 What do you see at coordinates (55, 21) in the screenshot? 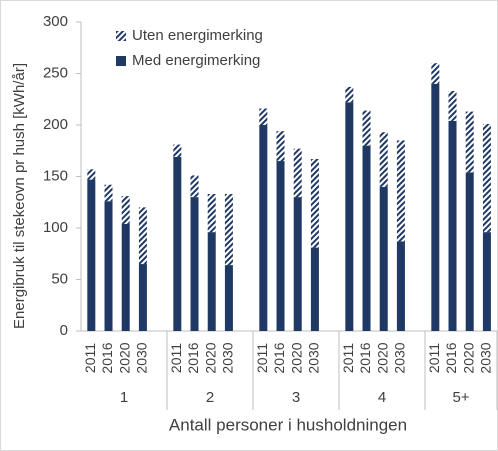
I see `y-tick-label: 300` at bounding box center [55, 21].